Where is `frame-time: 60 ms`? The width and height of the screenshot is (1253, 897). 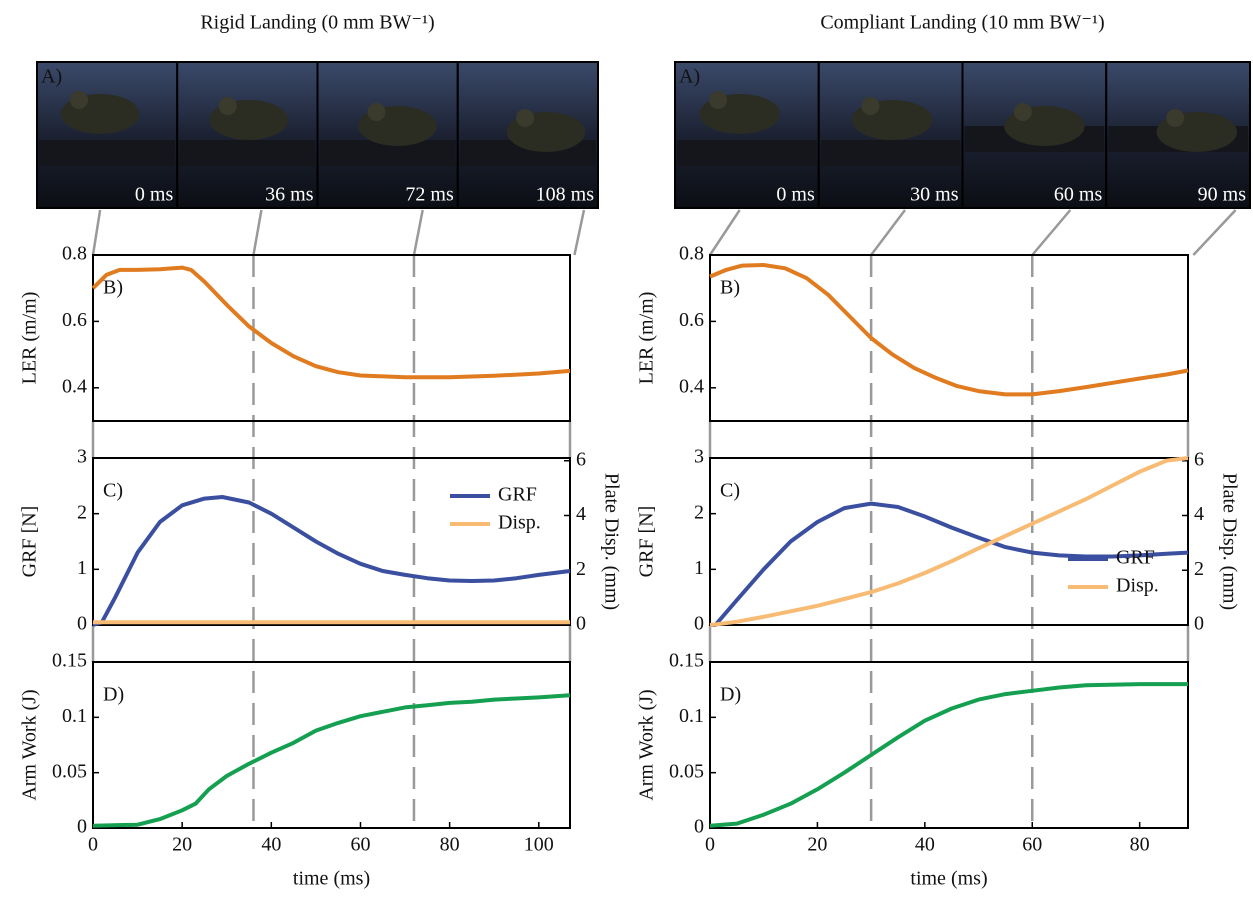
frame-time: 60 ms is located at coordinates (1078, 195).